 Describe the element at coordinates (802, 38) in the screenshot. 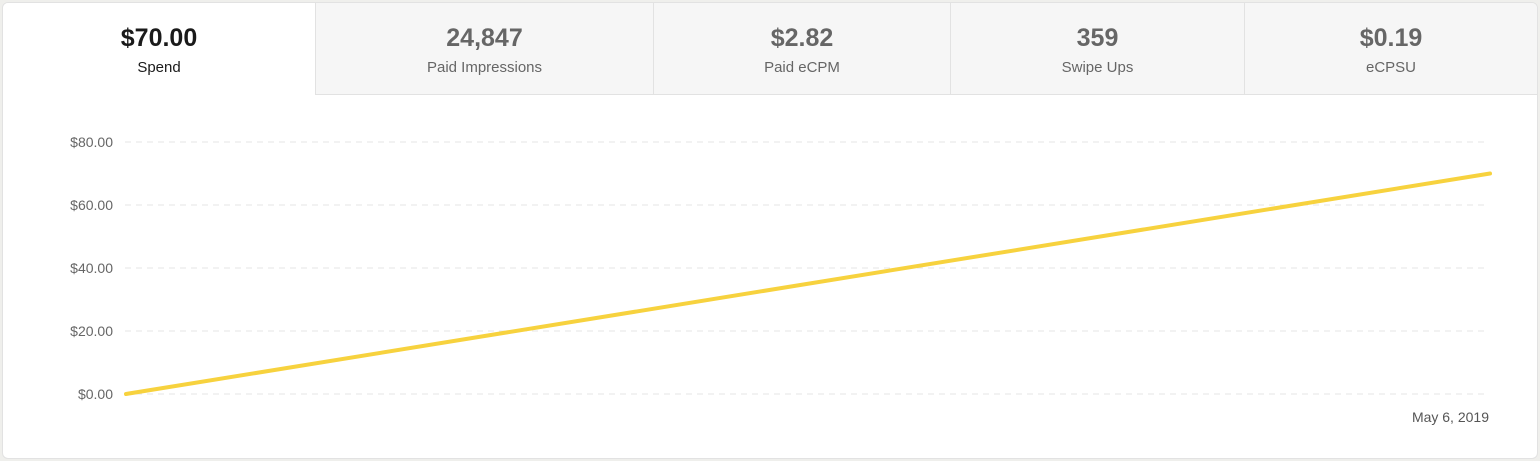

I see `tab-value: $2.82` at that location.